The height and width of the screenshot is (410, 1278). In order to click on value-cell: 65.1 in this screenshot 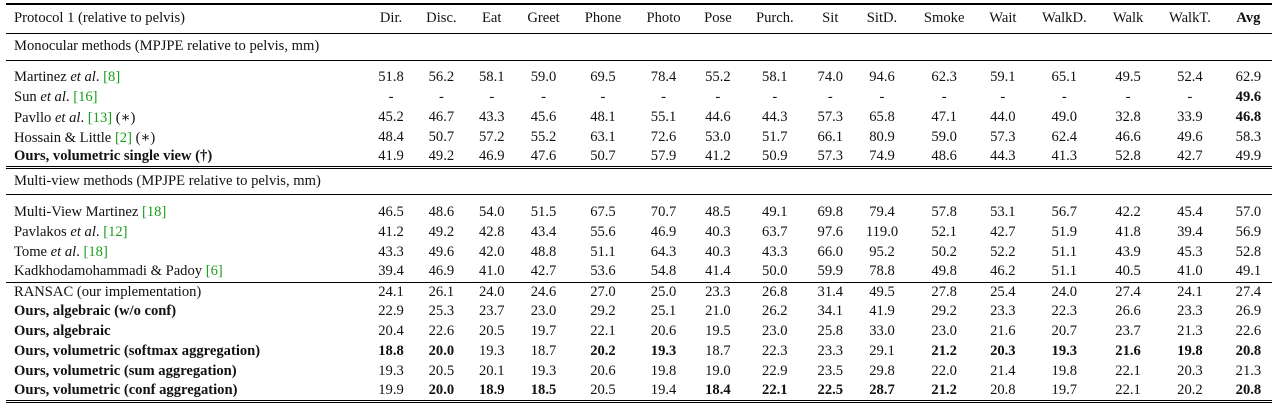, I will do `click(1064, 77)`.